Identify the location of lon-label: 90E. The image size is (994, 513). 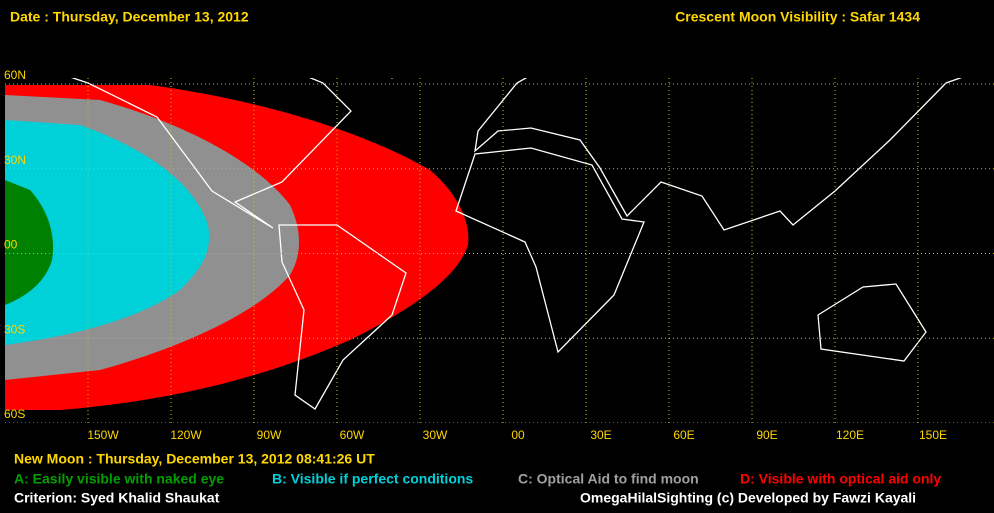
(766, 435).